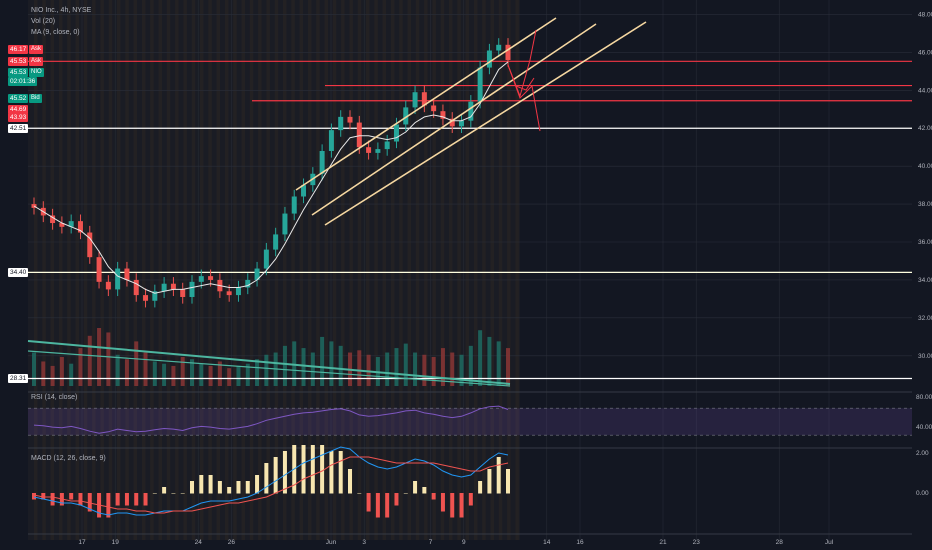  I want to click on price-tag: 28.31, so click(18, 379).